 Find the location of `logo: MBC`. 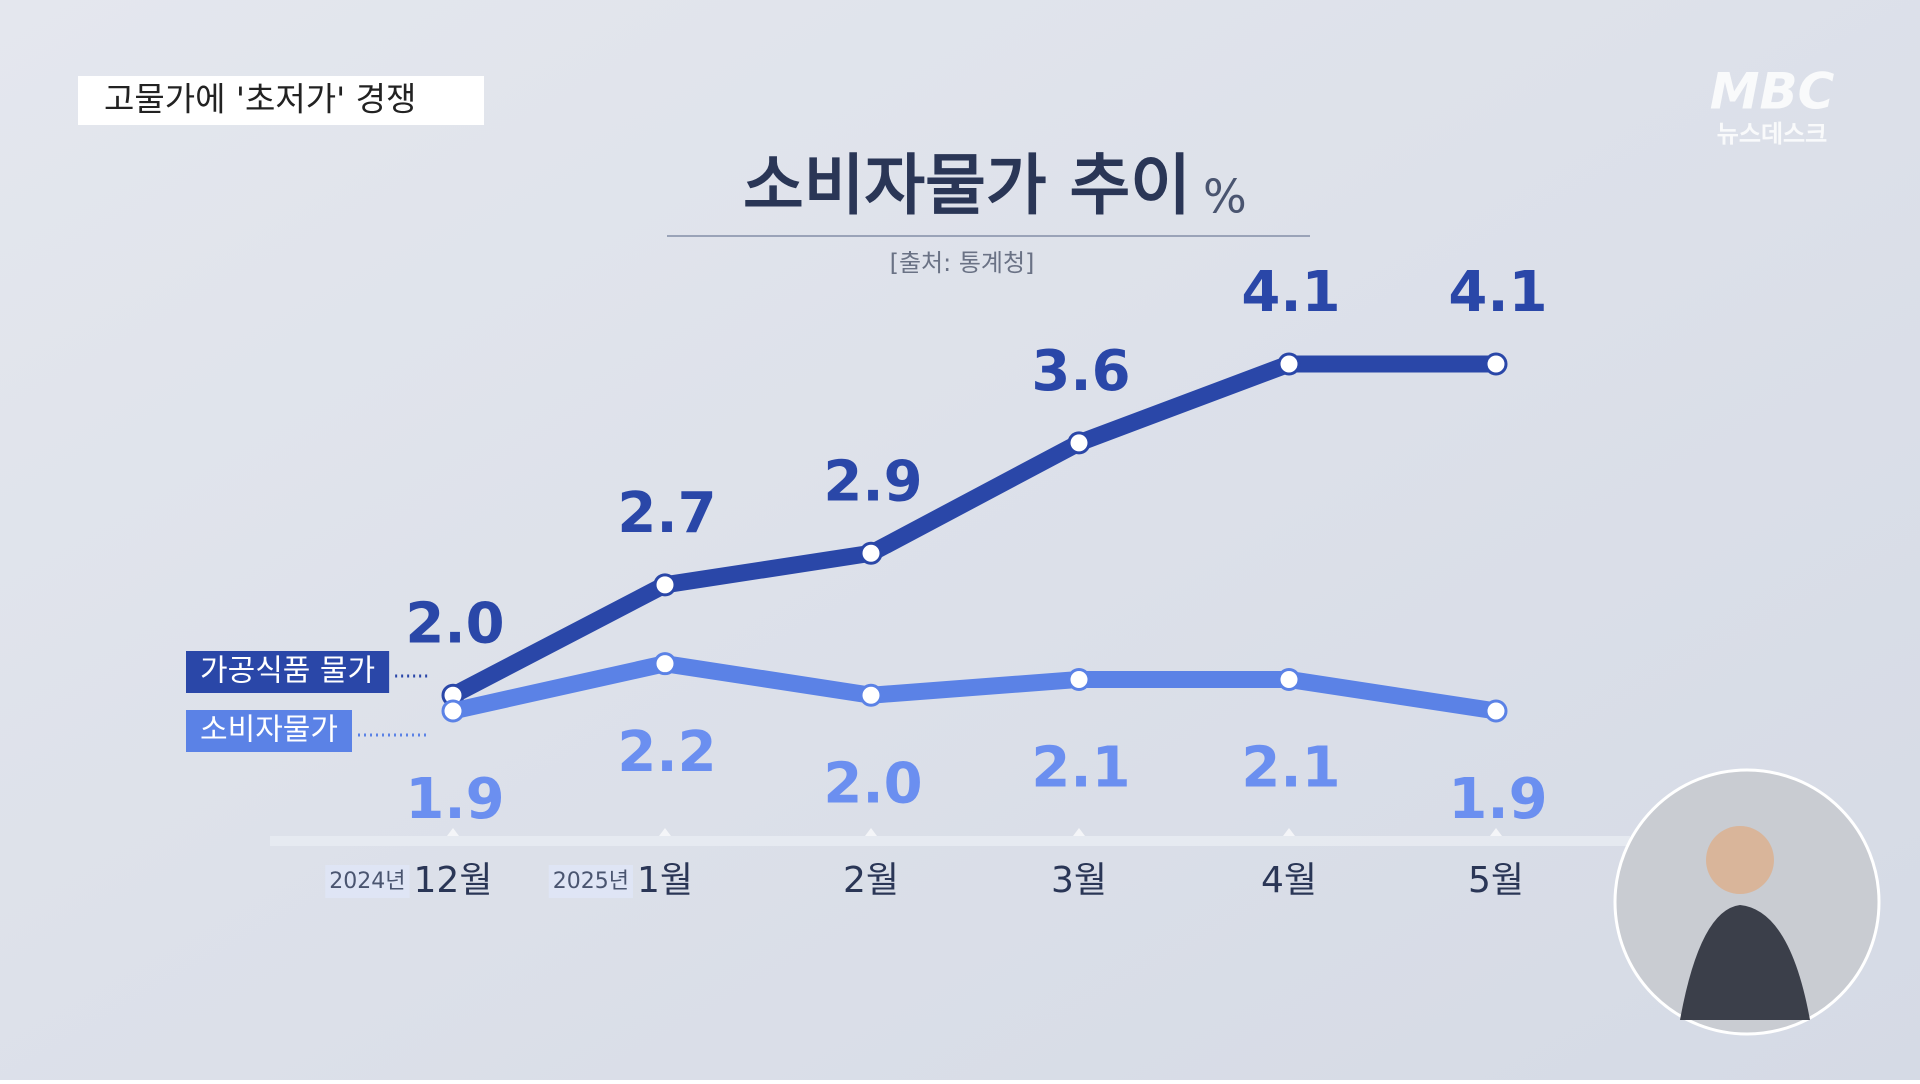

logo: MBC is located at coordinates (1772, 92).